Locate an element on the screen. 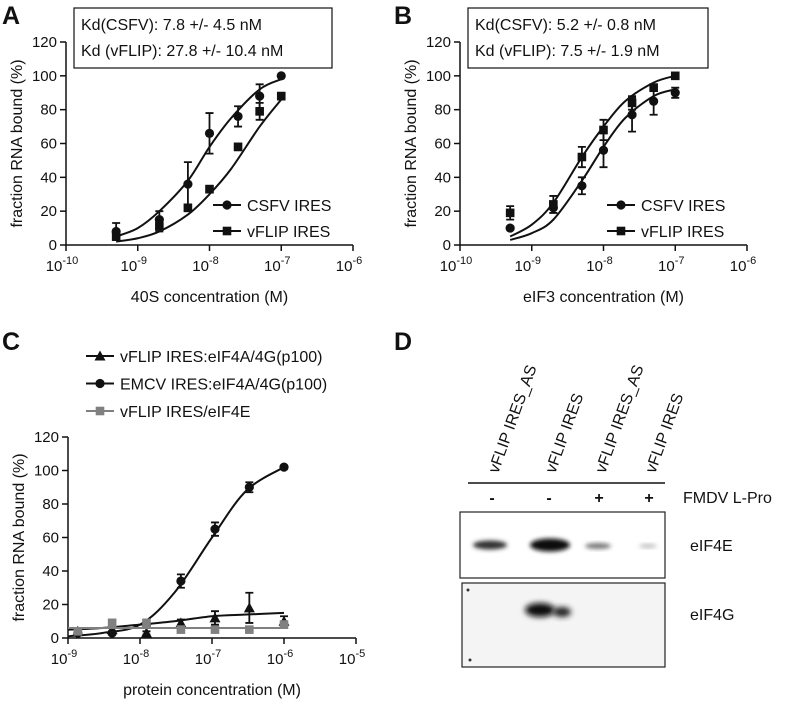  y-tick-label: 20 is located at coordinates (50, 605).